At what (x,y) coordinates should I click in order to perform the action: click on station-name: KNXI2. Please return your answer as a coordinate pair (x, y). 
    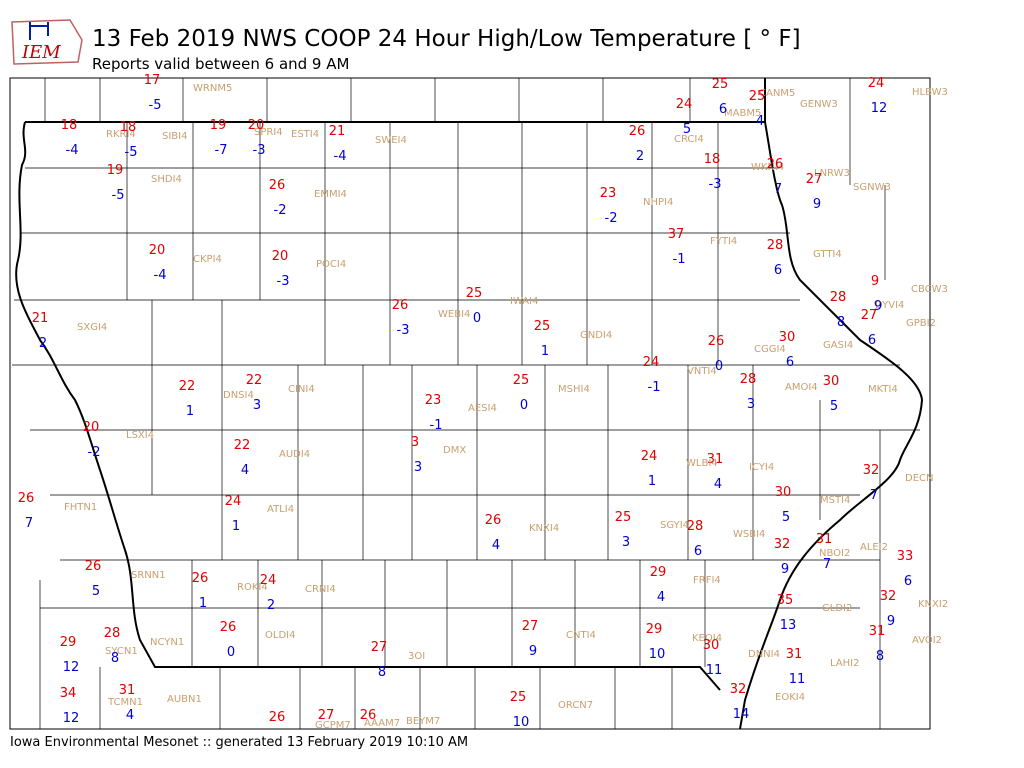
    Looking at the image, I should click on (933, 604).